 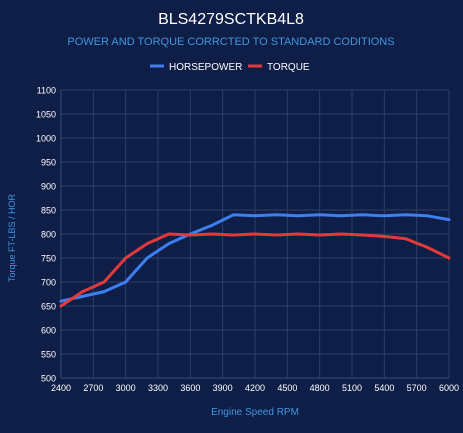 I want to click on x-tick-label: 4800, so click(x=320, y=388).